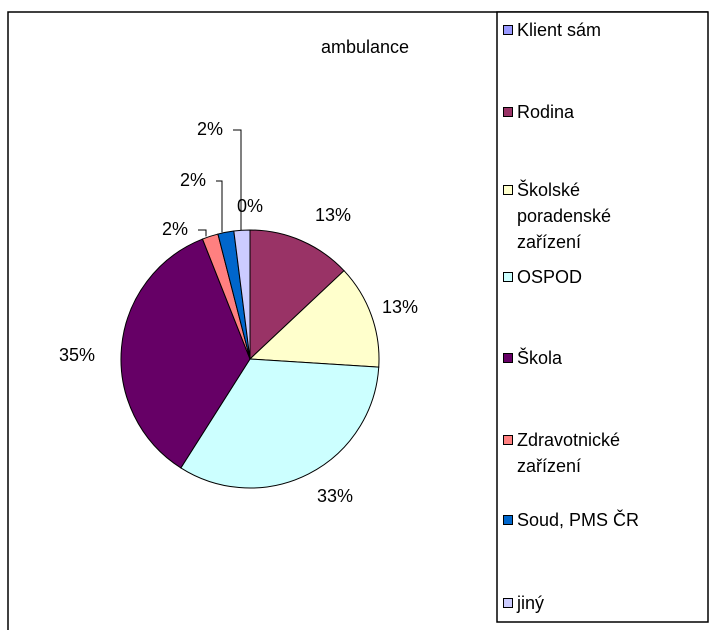  Describe the element at coordinates (77, 355) in the screenshot. I see `data-label: 35%` at that location.